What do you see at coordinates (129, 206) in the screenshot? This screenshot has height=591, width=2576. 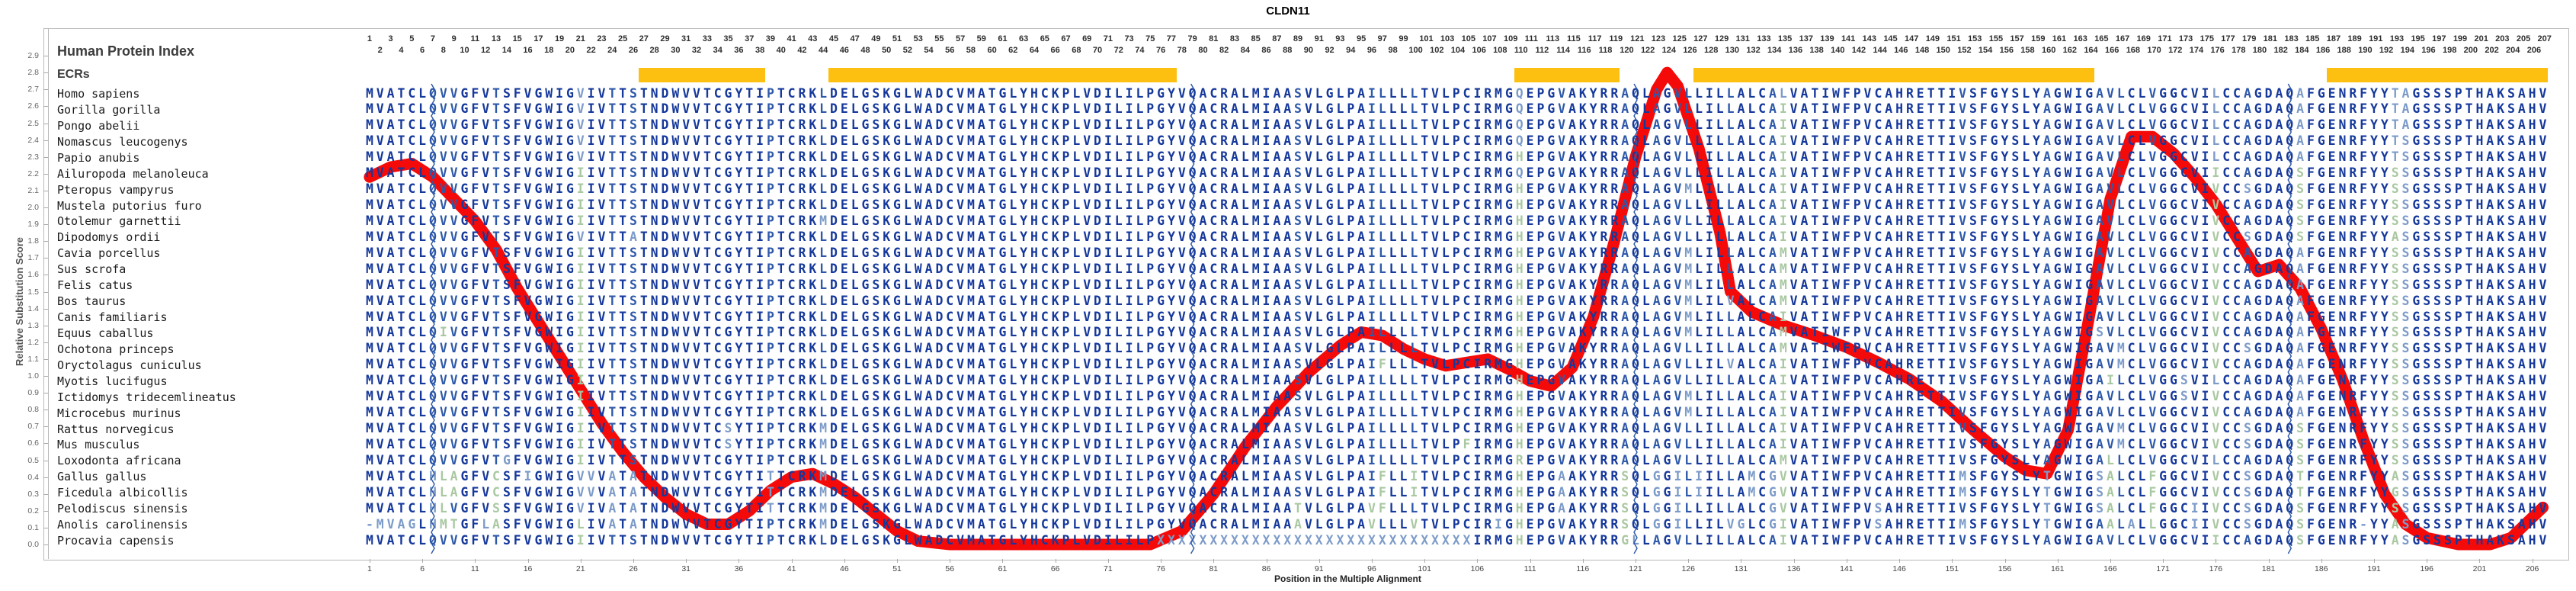 I see `species-name: Mustela putorius furo` at bounding box center [129, 206].